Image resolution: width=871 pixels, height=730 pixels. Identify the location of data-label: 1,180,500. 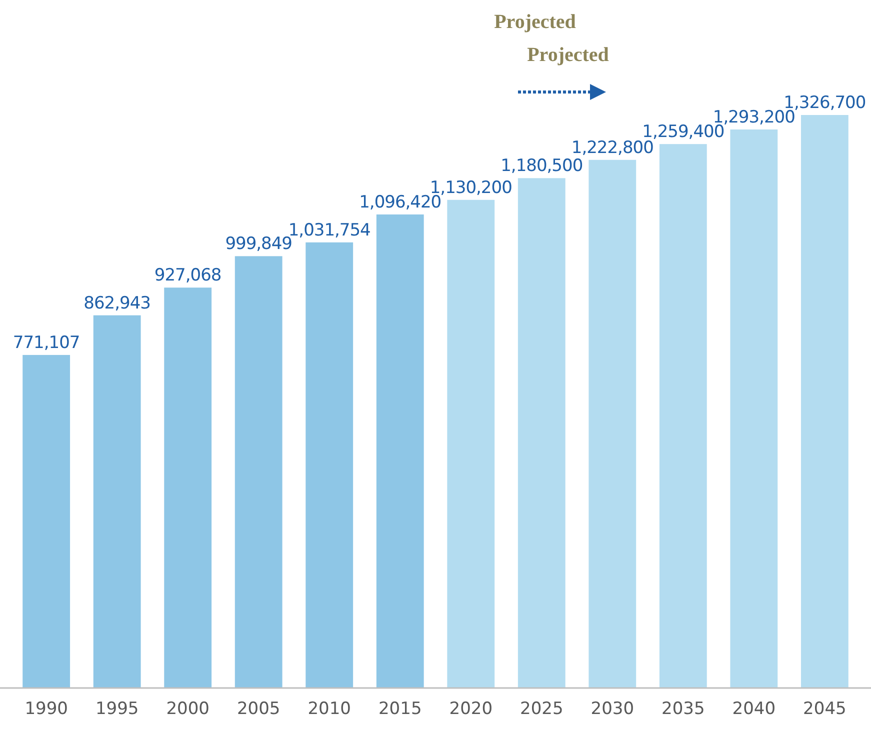
(541, 166).